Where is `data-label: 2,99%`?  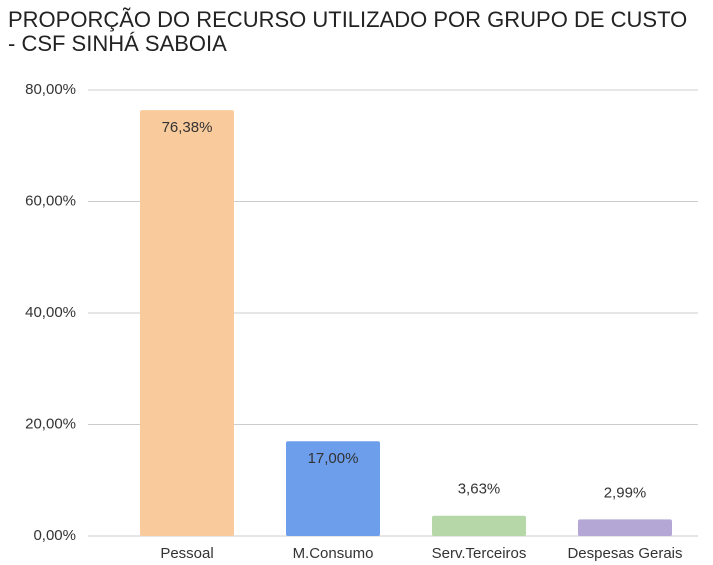
data-label: 2,99% is located at coordinates (625, 492).